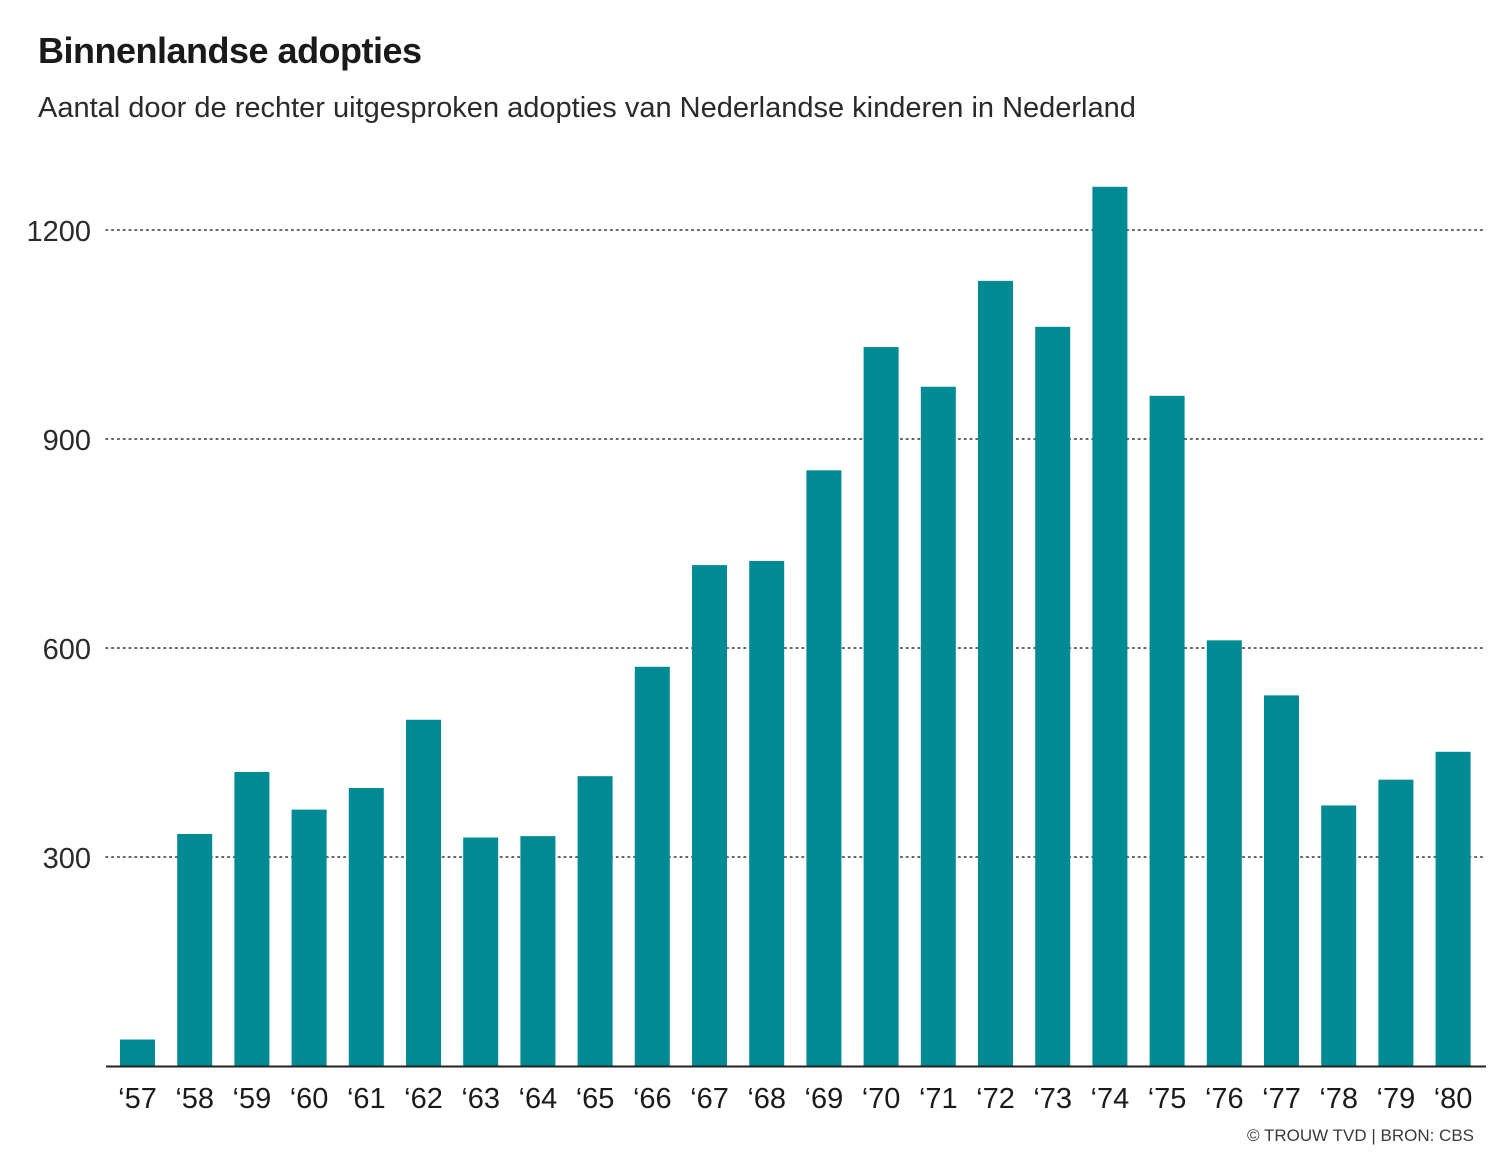  Describe the element at coordinates (595, 1099) in the screenshot. I see `x-tick-label: ‘65` at that location.